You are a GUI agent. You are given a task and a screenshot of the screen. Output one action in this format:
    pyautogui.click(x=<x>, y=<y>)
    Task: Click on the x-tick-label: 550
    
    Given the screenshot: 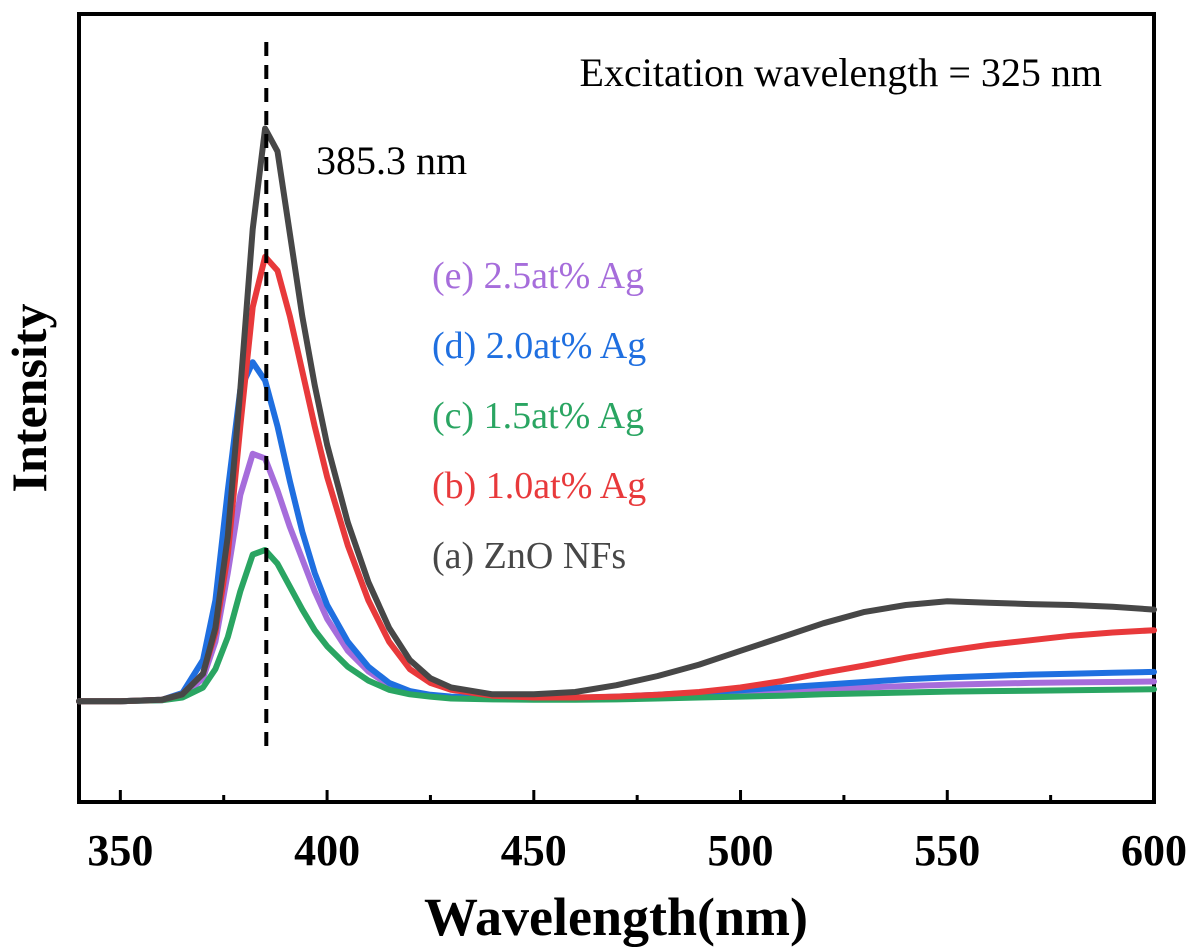 What is the action you would take?
    pyautogui.click(x=947, y=850)
    